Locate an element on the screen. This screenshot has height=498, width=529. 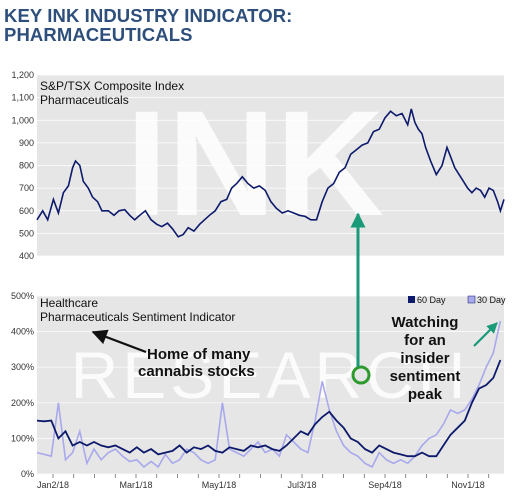
legend-label-60-day: 60 Day is located at coordinates (431, 300).